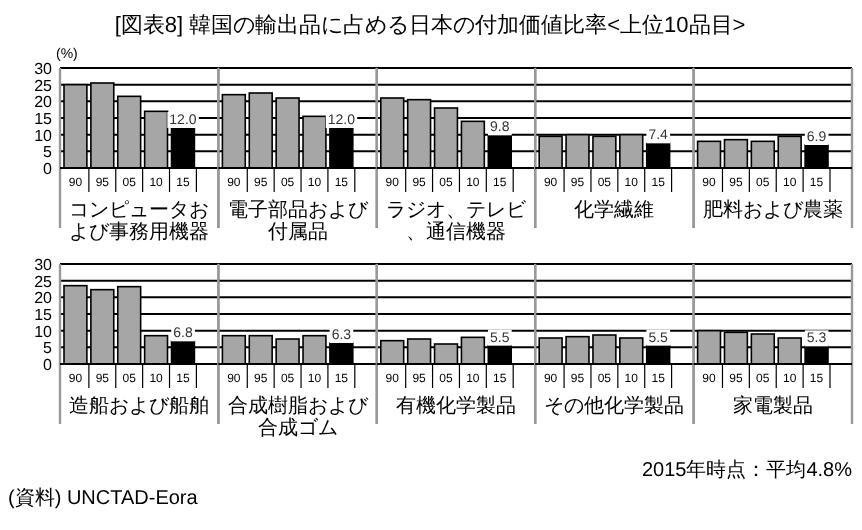 This screenshot has height=530, width=862. Describe the element at coordinates (430, 25) in the screenshot. I see `text: [図表8] 韓国の輸出品に占める日本の付加価値比率<上位10品目>` at that location.